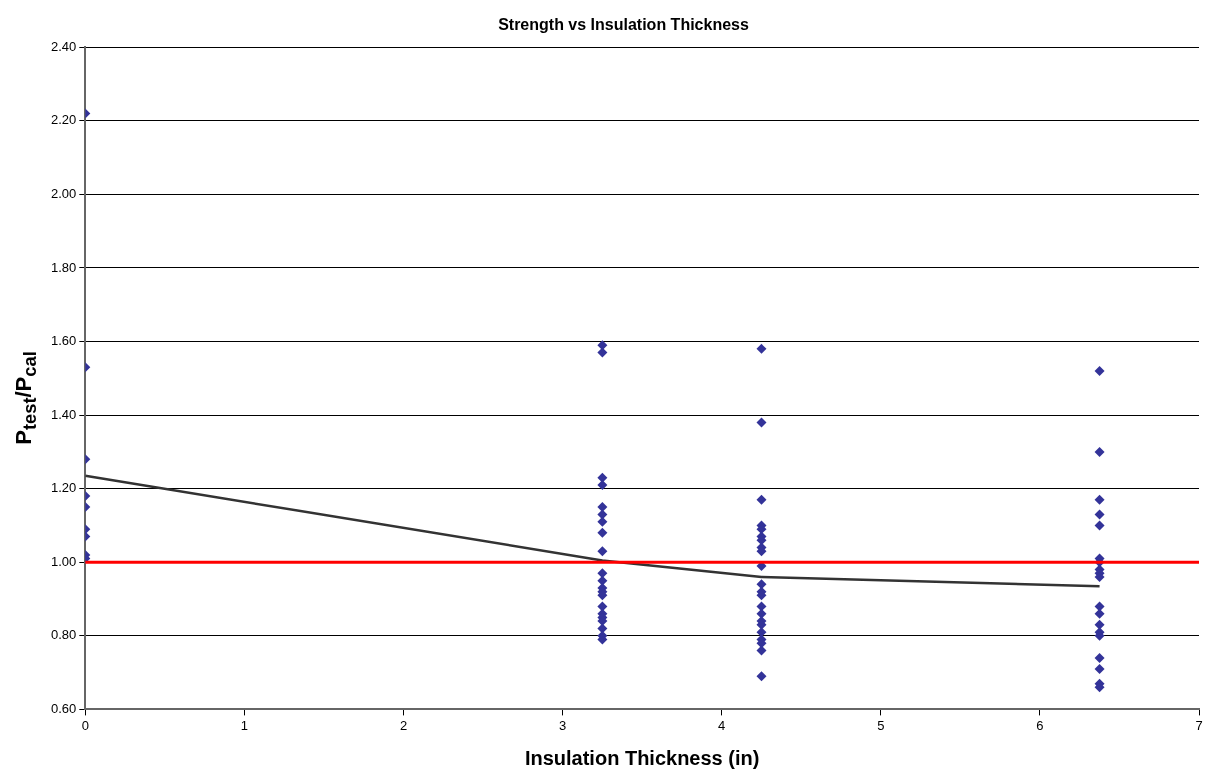 The width and height of the screenshot is (1215, 783). I want to click on y-tick-label: 1.80, so click(63, 267).